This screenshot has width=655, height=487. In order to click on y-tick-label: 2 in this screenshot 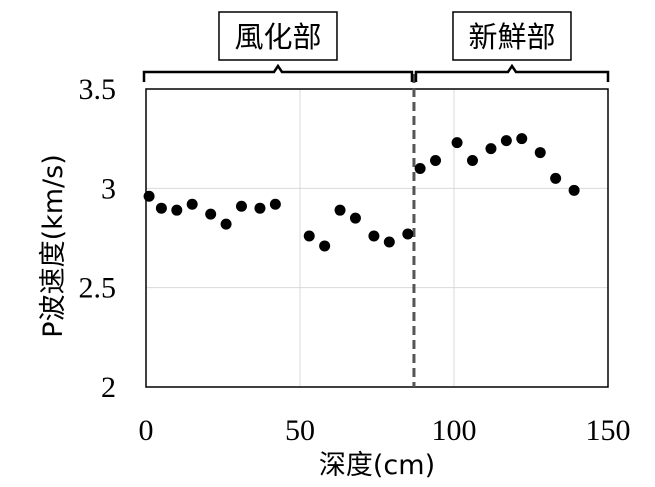, I will do `click(108, 387)`.